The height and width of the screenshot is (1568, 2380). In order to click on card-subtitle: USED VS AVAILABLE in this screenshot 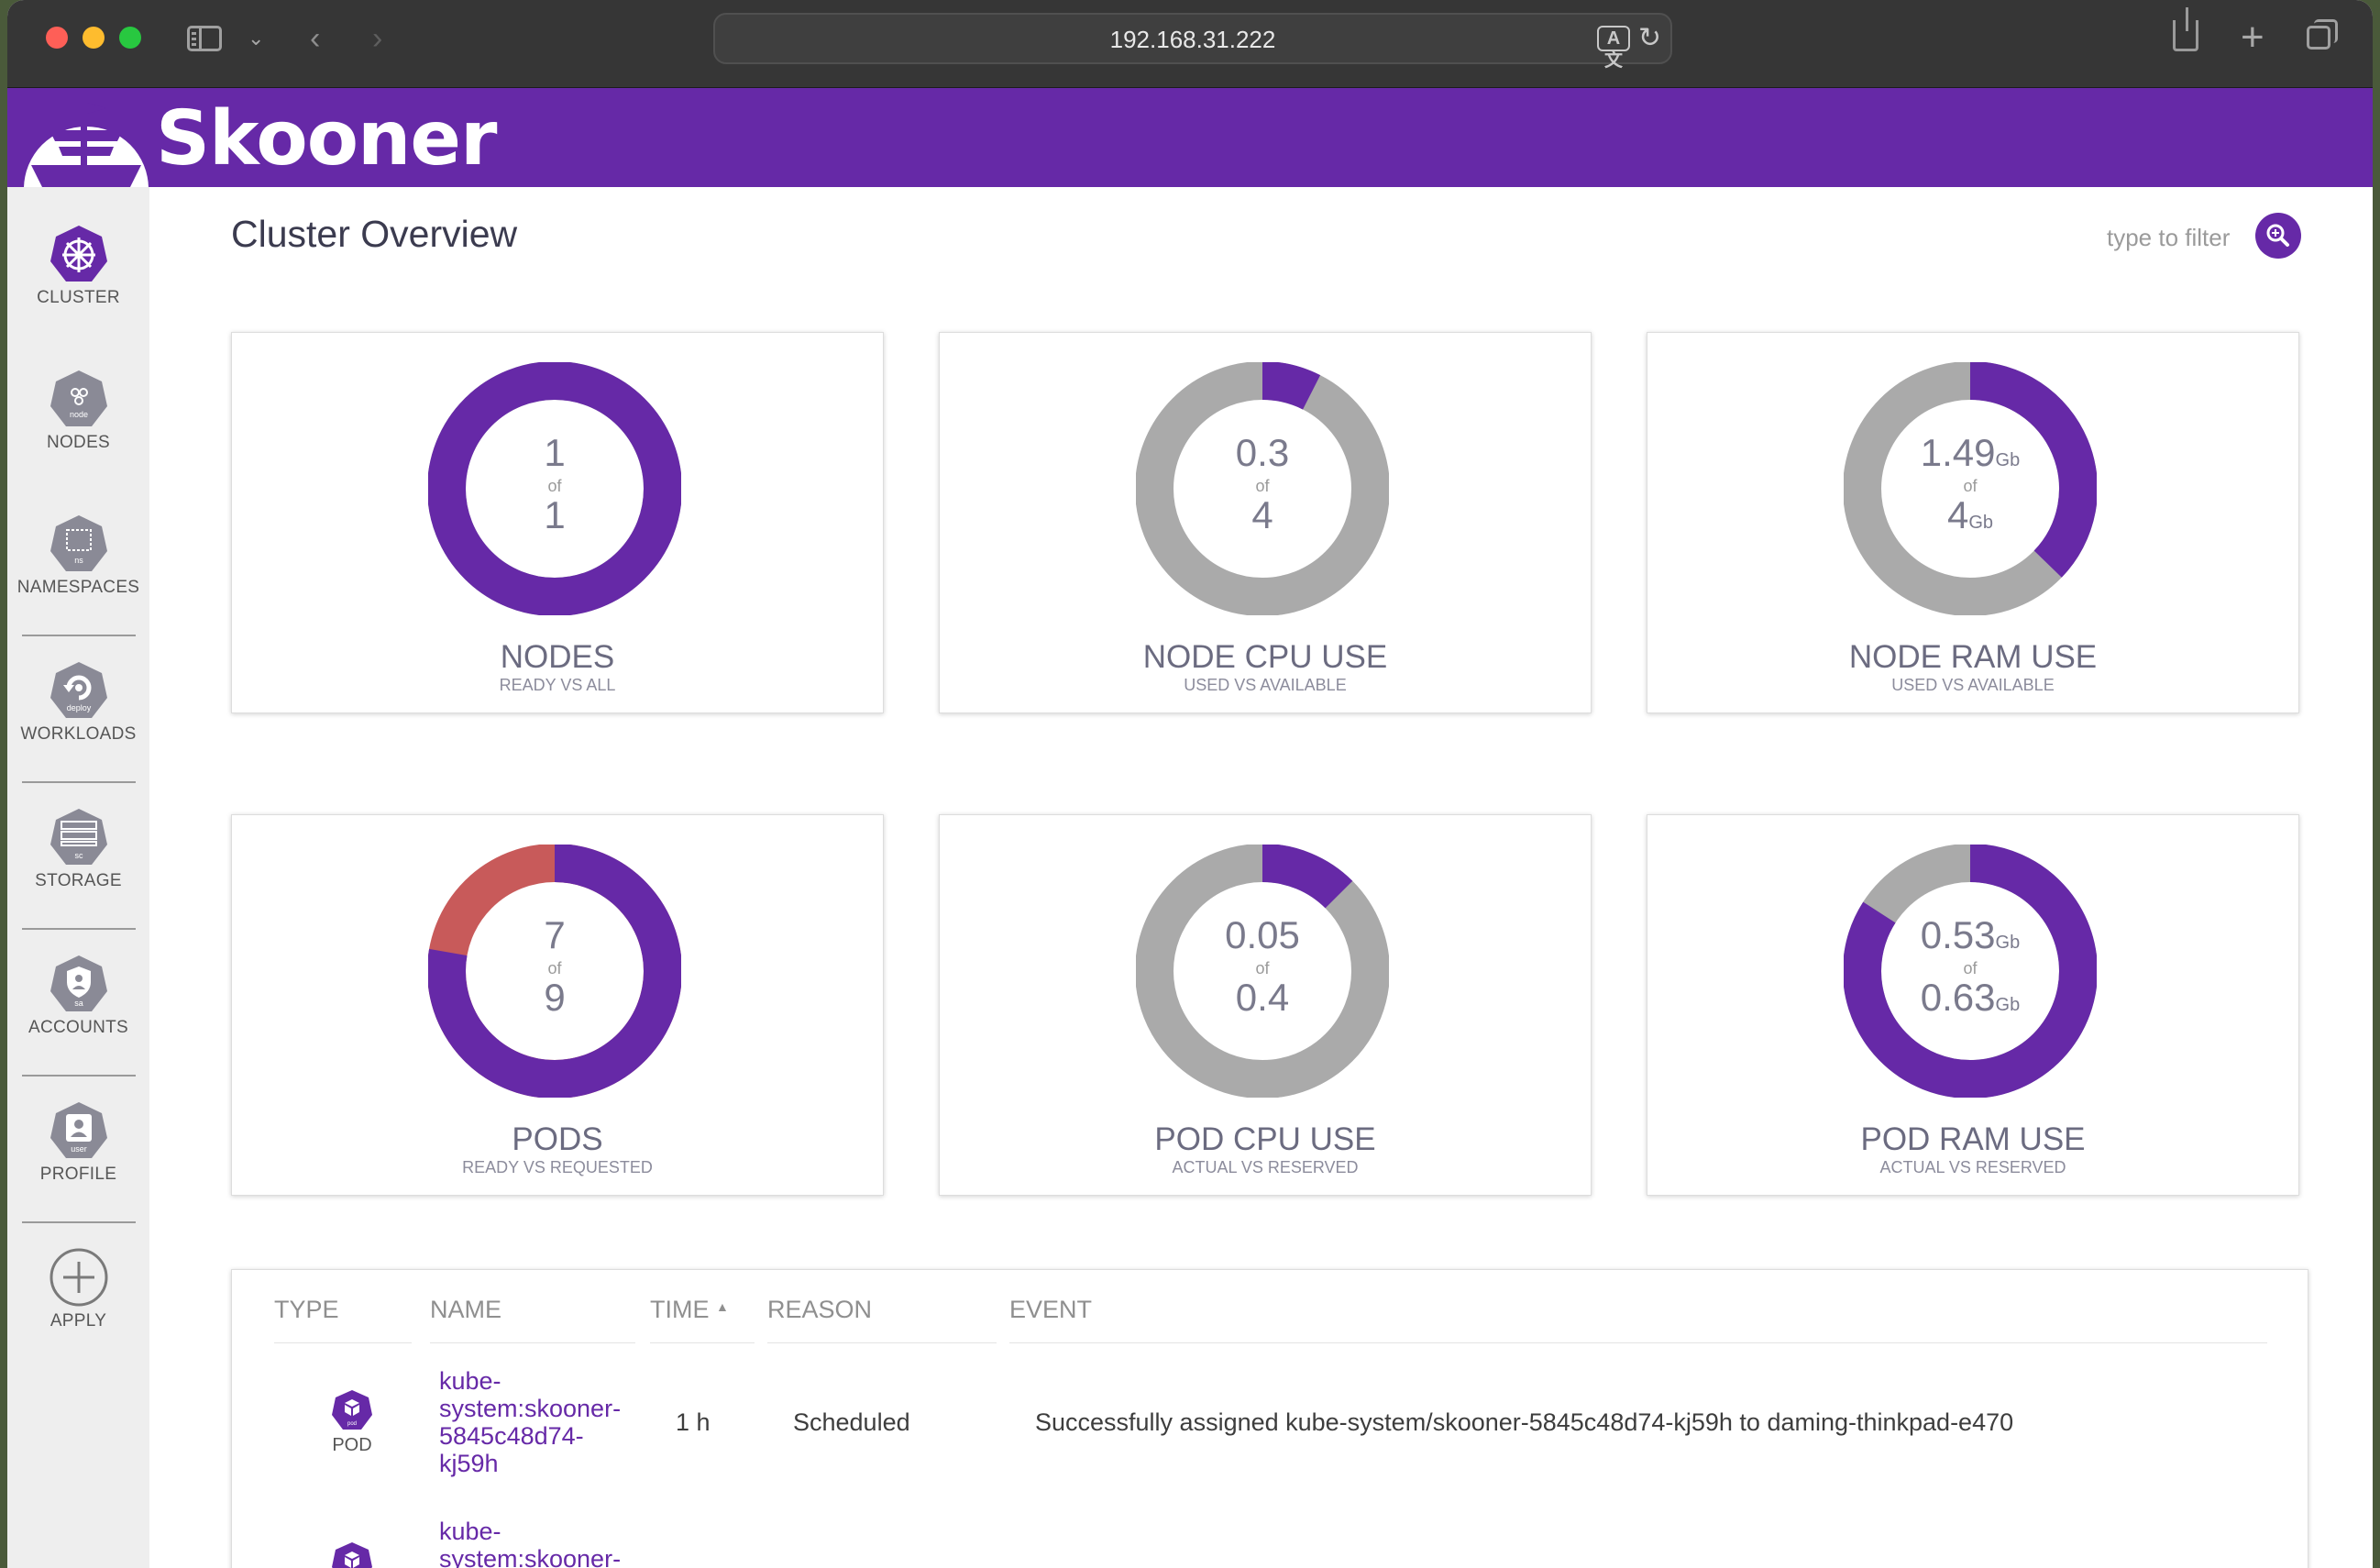, I will do `click(1265, 685)`.